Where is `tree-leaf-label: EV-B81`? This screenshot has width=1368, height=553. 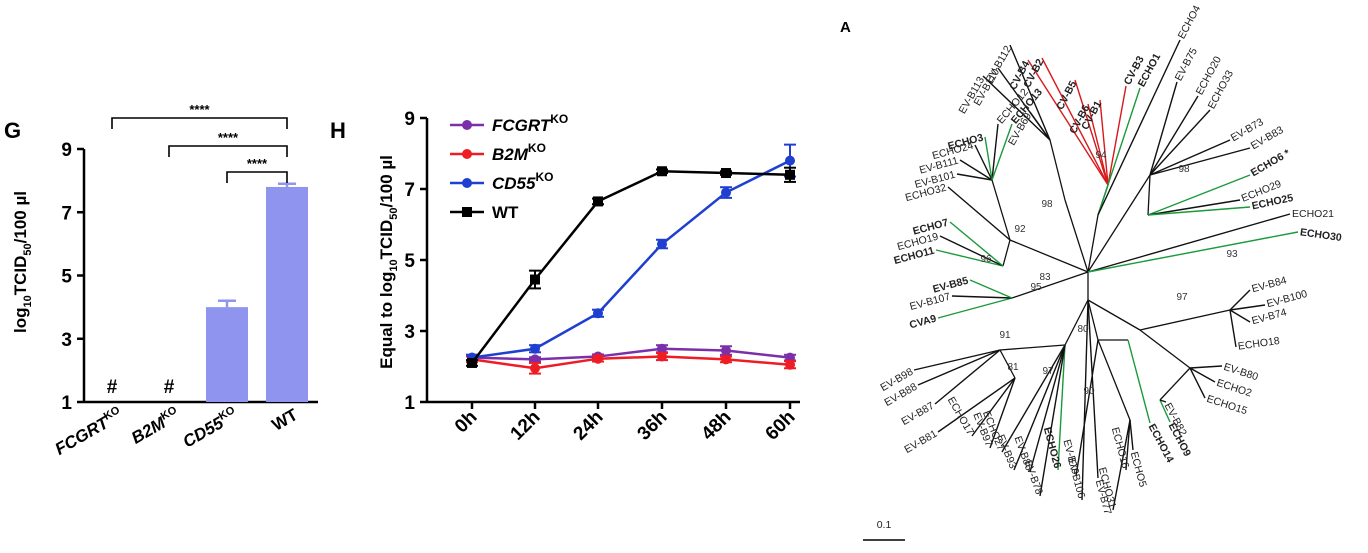
tree-leaf-label: EV-B81 is located at coordinates (920, 442).